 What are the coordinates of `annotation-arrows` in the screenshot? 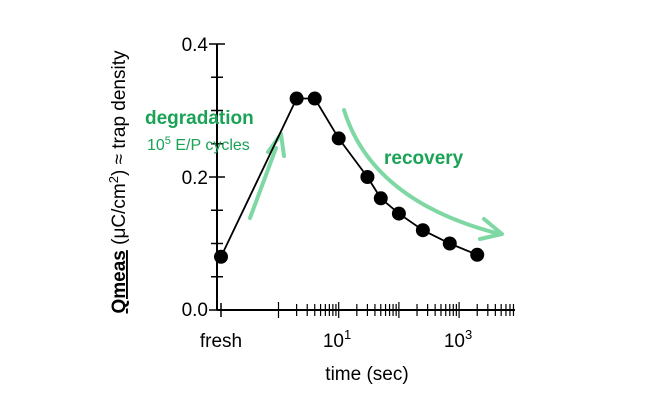 It's located at (376, 174).